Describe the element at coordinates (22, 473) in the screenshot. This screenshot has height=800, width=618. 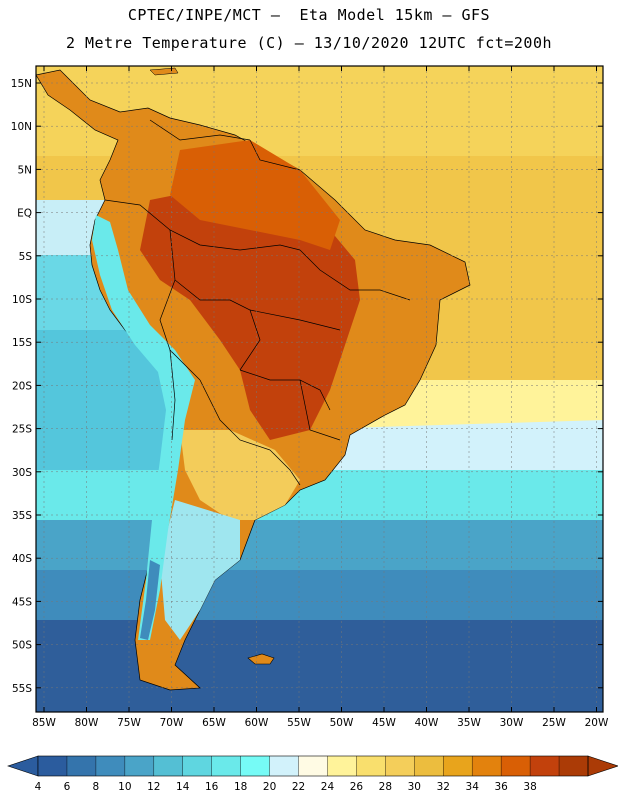
I see `lat-label: 30S` at that location.